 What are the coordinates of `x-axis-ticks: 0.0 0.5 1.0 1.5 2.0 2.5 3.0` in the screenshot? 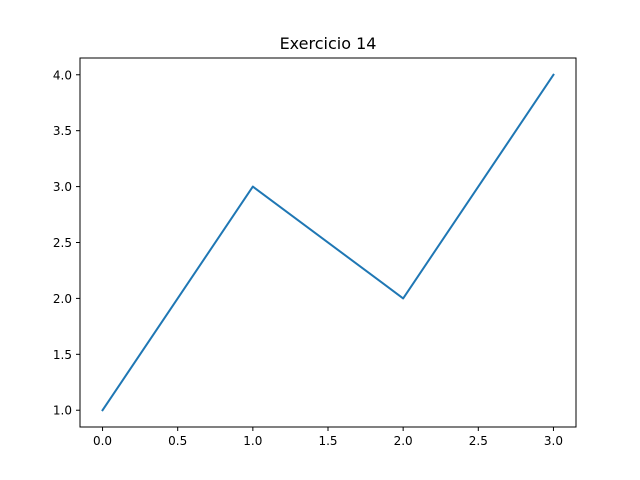 It's located at (328, 437).